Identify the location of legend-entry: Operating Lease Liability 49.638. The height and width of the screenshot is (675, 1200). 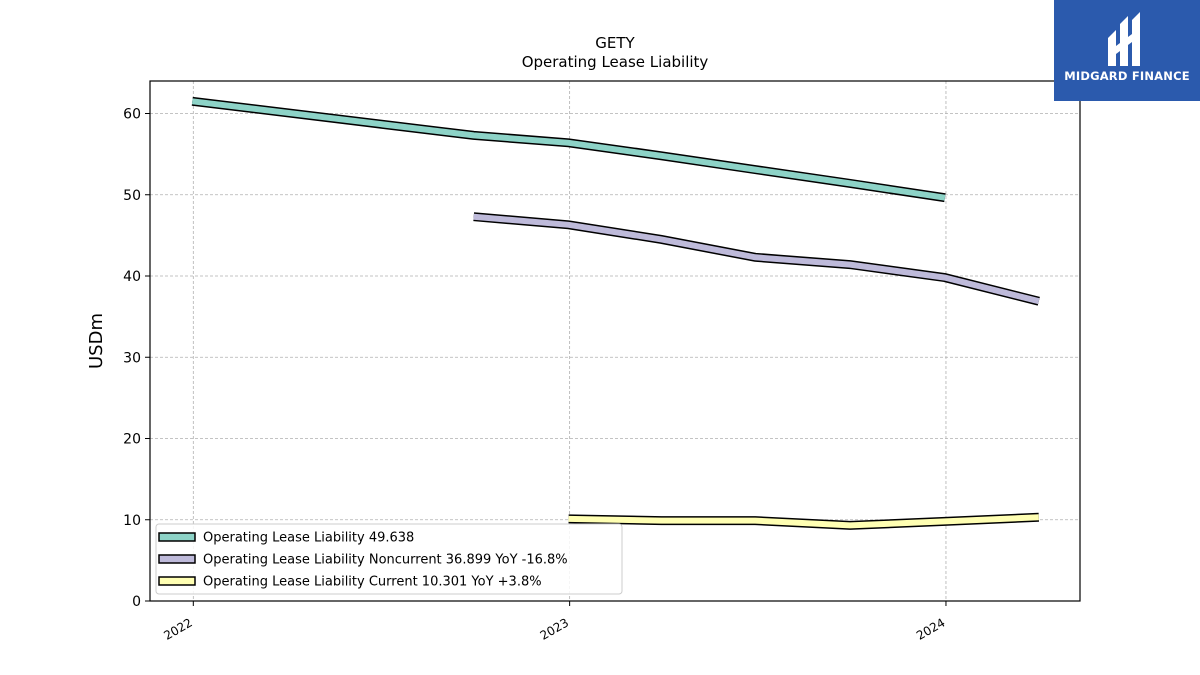
(286, 538).